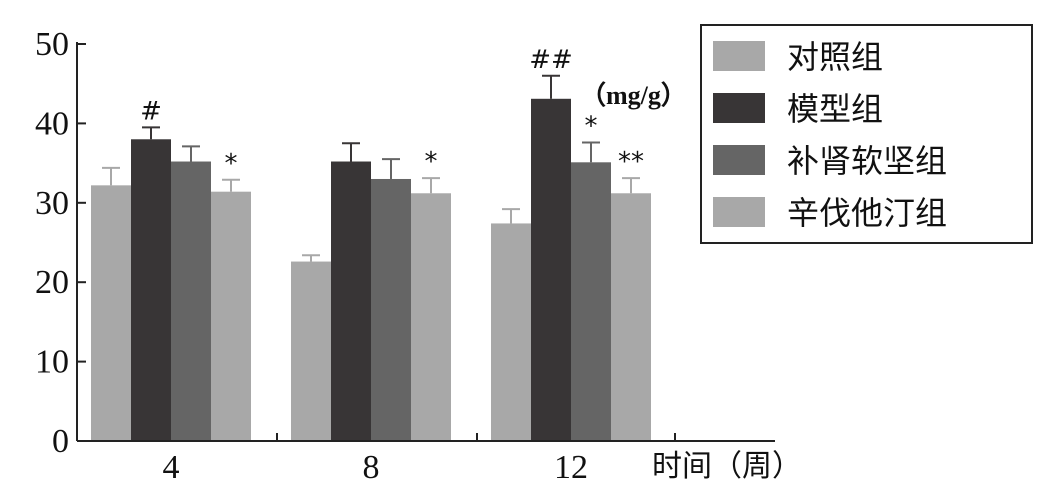 The image size is (1046, 491). I want to click on y-tick-label: 30, so click(52, 203).